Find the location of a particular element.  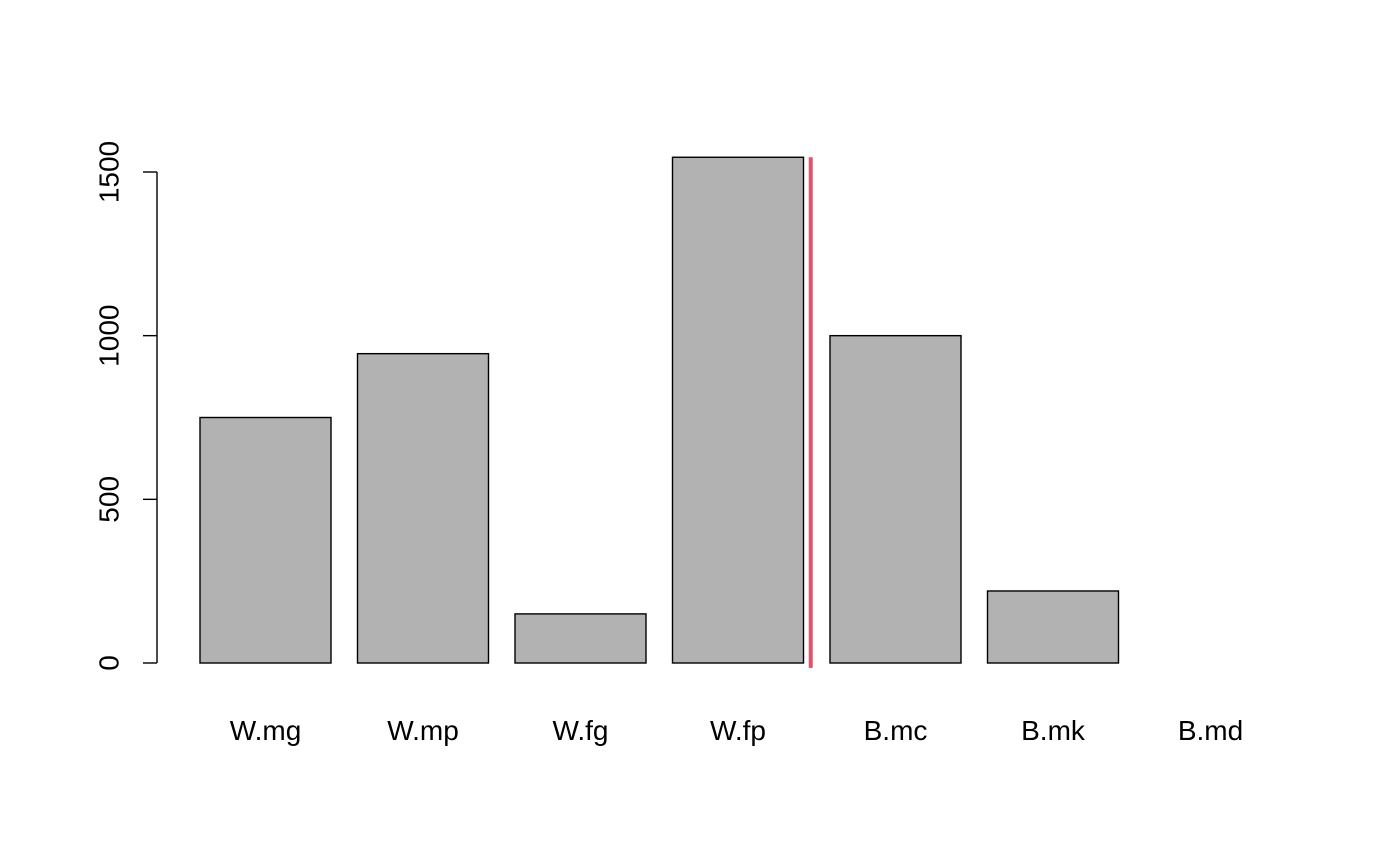

bar-w-fp is located at coordinates (738, 410).